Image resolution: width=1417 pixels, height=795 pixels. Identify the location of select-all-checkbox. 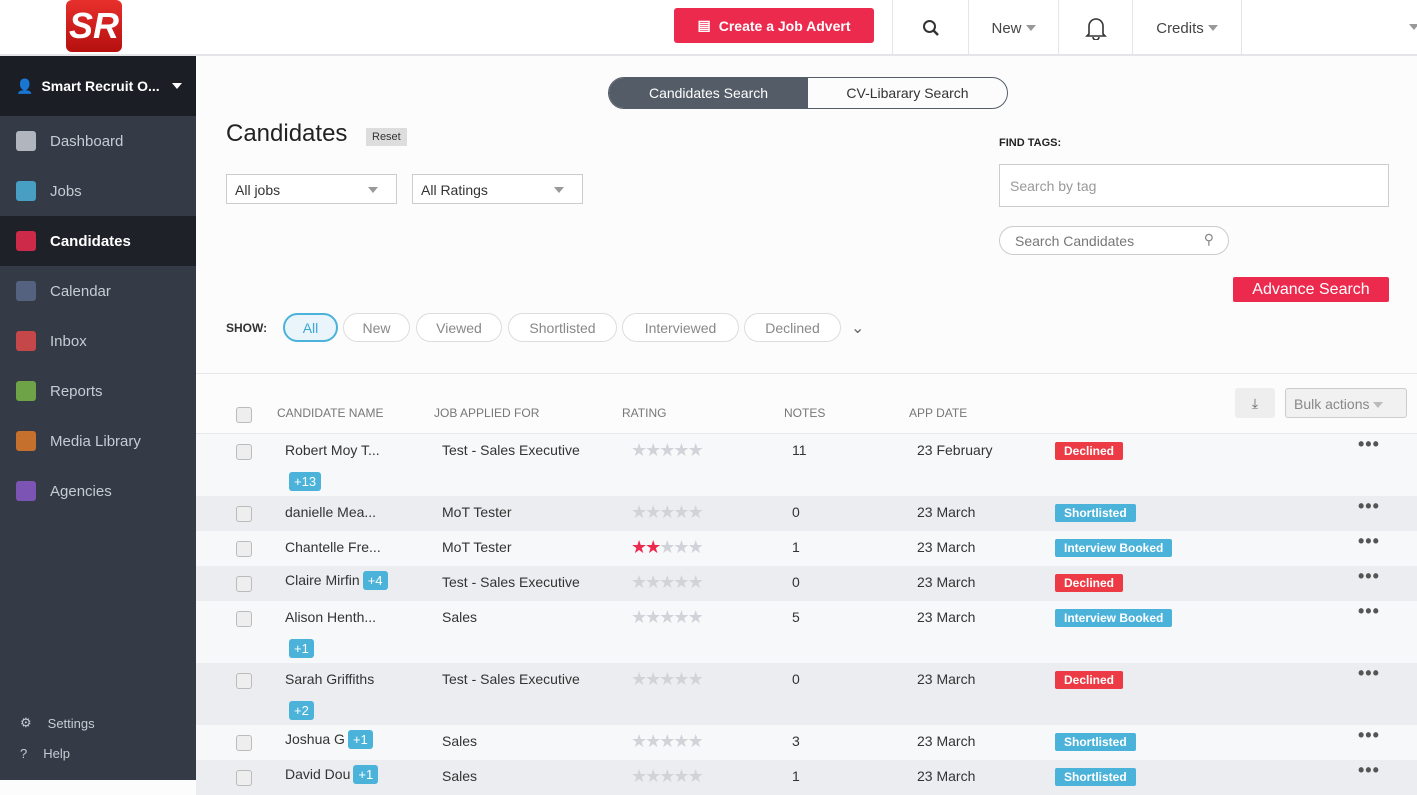
(244, 415).